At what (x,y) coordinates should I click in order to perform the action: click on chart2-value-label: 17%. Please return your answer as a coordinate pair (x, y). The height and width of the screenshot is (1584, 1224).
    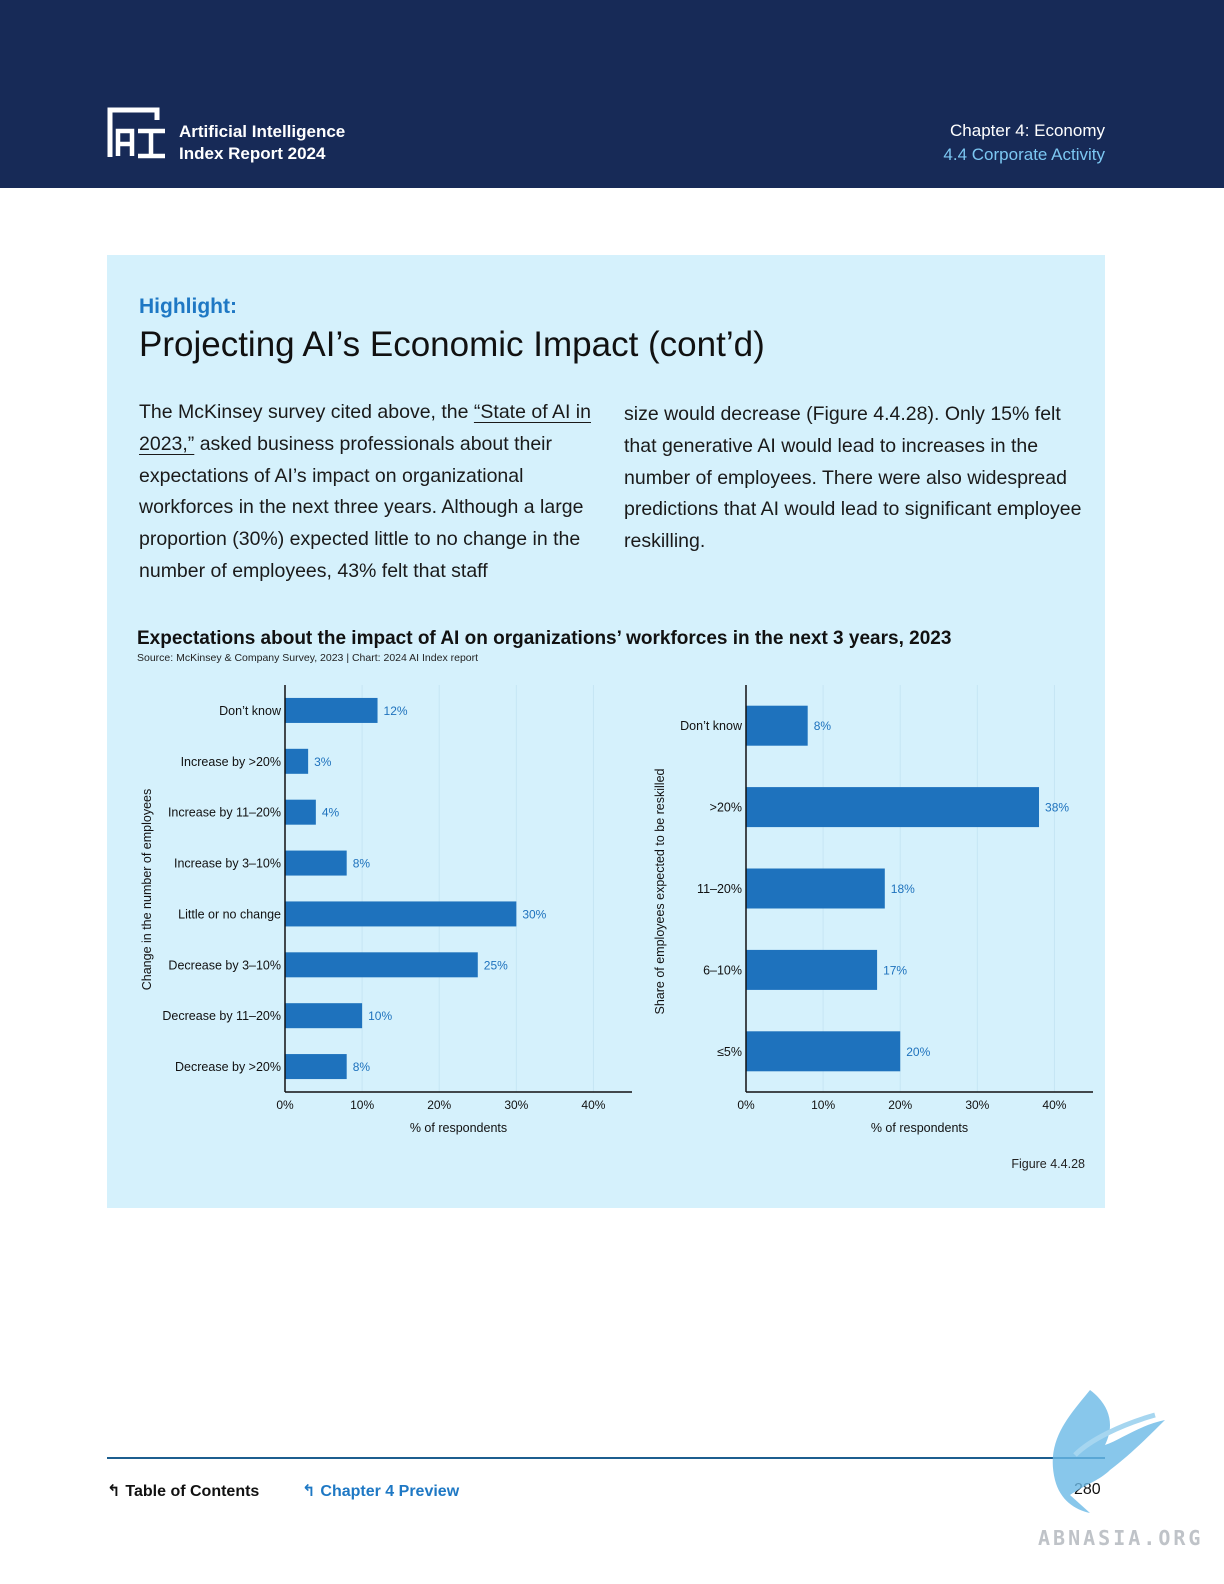
    Looking at the image, I should click on (895, 970).